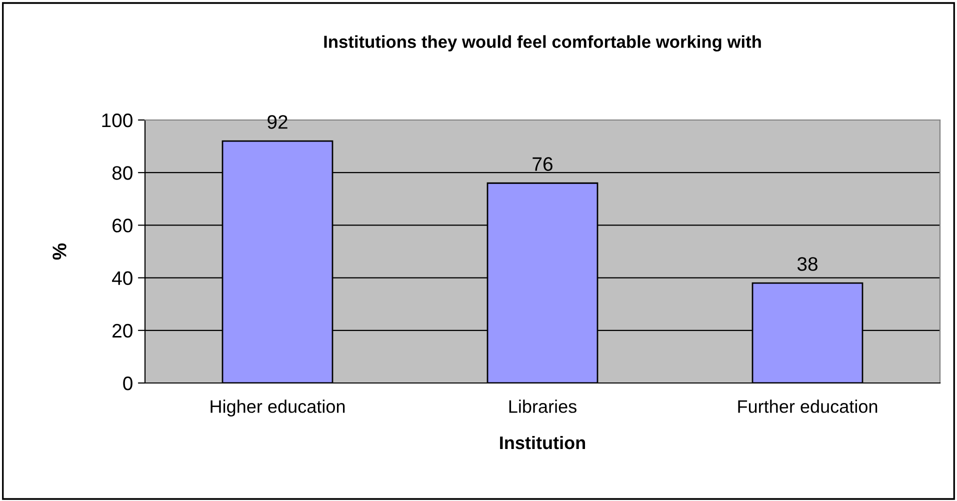 The image size is (957, 501). I want to click on y-tick-label: 0, so click(127, 383).